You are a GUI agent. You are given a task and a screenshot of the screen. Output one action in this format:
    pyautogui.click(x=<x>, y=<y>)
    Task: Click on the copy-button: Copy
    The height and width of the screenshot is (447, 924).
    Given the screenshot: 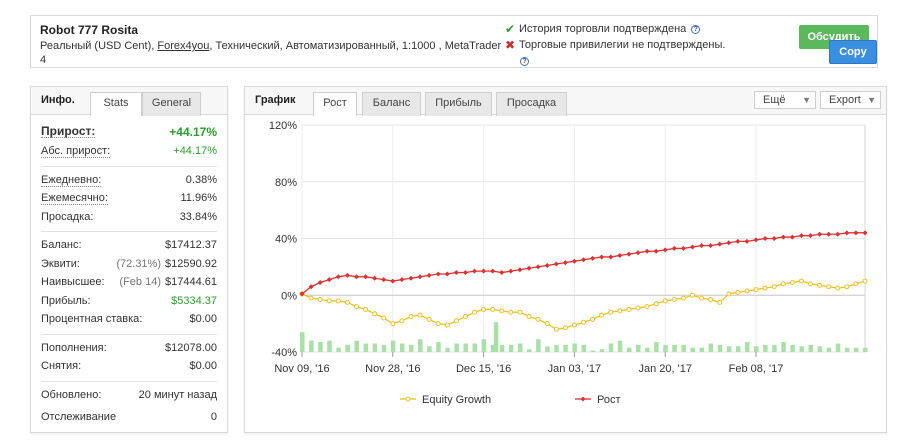 What is the action you would take?
    pyautogui.click(x=853, y=52)
    